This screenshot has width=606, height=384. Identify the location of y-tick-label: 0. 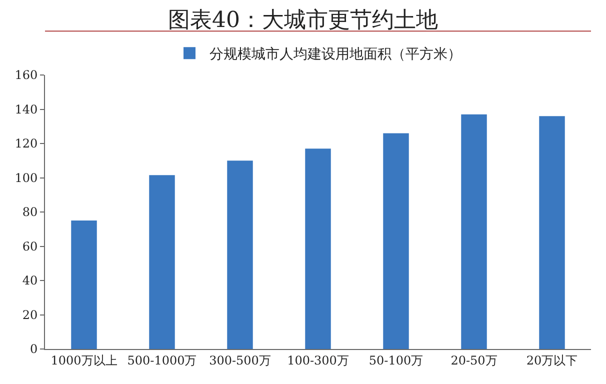
(34, 349).